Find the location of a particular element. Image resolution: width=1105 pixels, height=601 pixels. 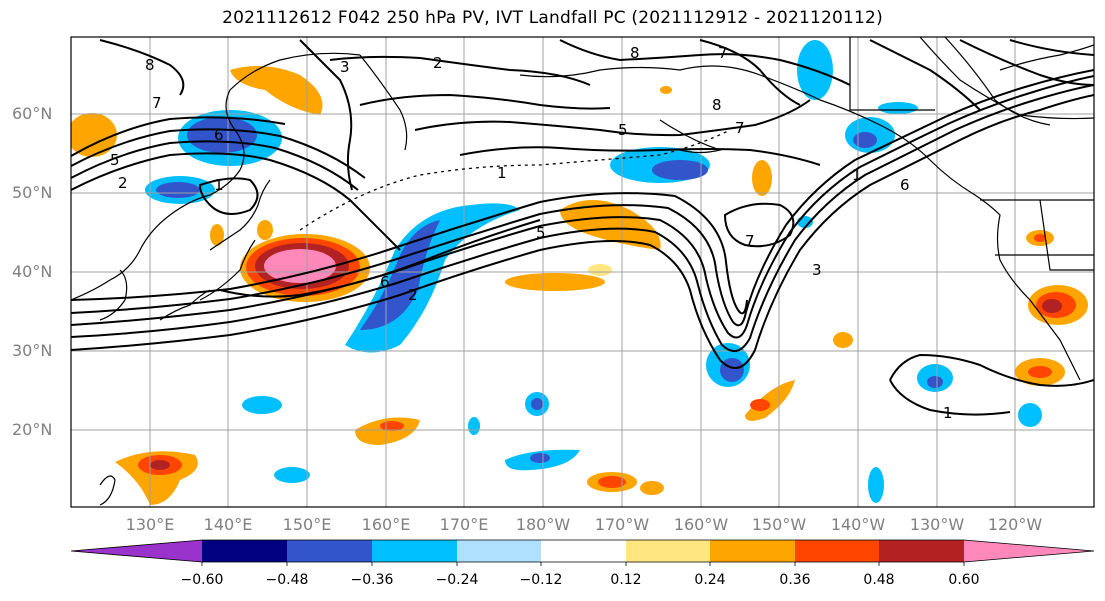

colorbar is located at coordinates (582, 552).